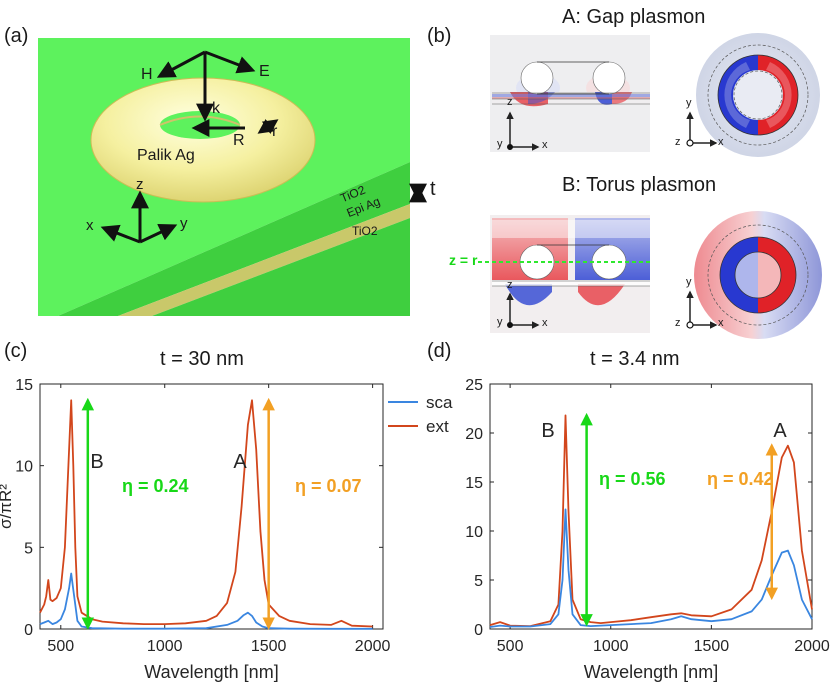 This screenshot has width=831, height=691. I want to click on mode-b-cross-section, so click(565, 274).